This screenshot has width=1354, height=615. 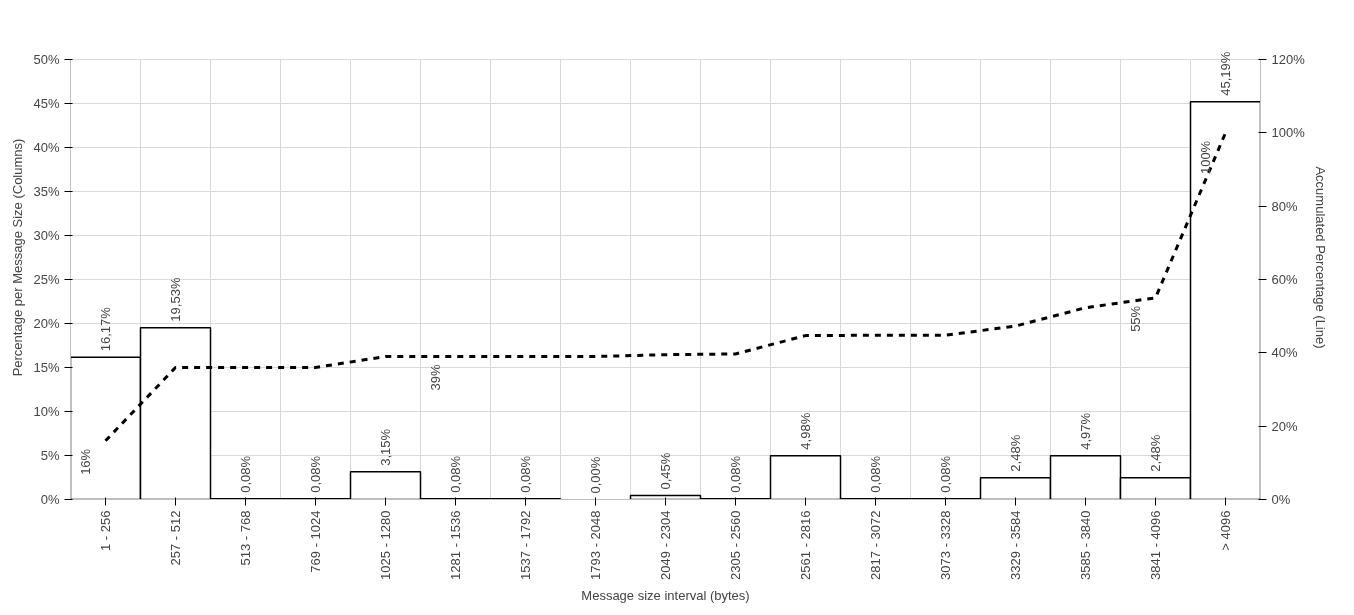 What do you see at coordinates (1135, 318) in the screenshot?
I see `data-label: 55%` at bounding box center [1135, 318].